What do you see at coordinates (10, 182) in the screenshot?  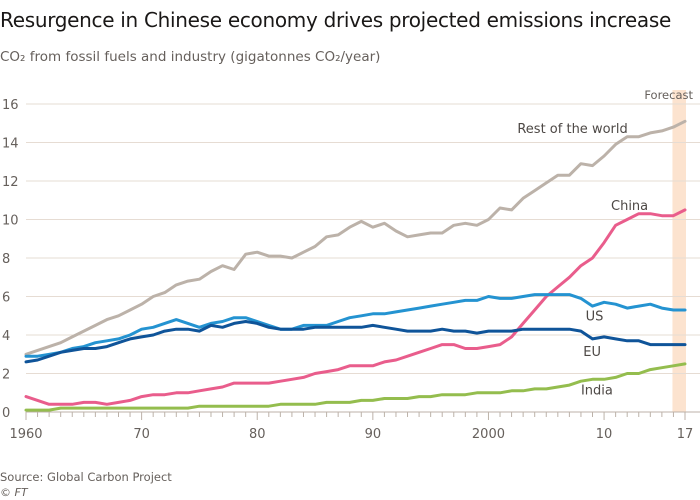 I see `y-tick-label: 12` at bounding box center [10, 182].